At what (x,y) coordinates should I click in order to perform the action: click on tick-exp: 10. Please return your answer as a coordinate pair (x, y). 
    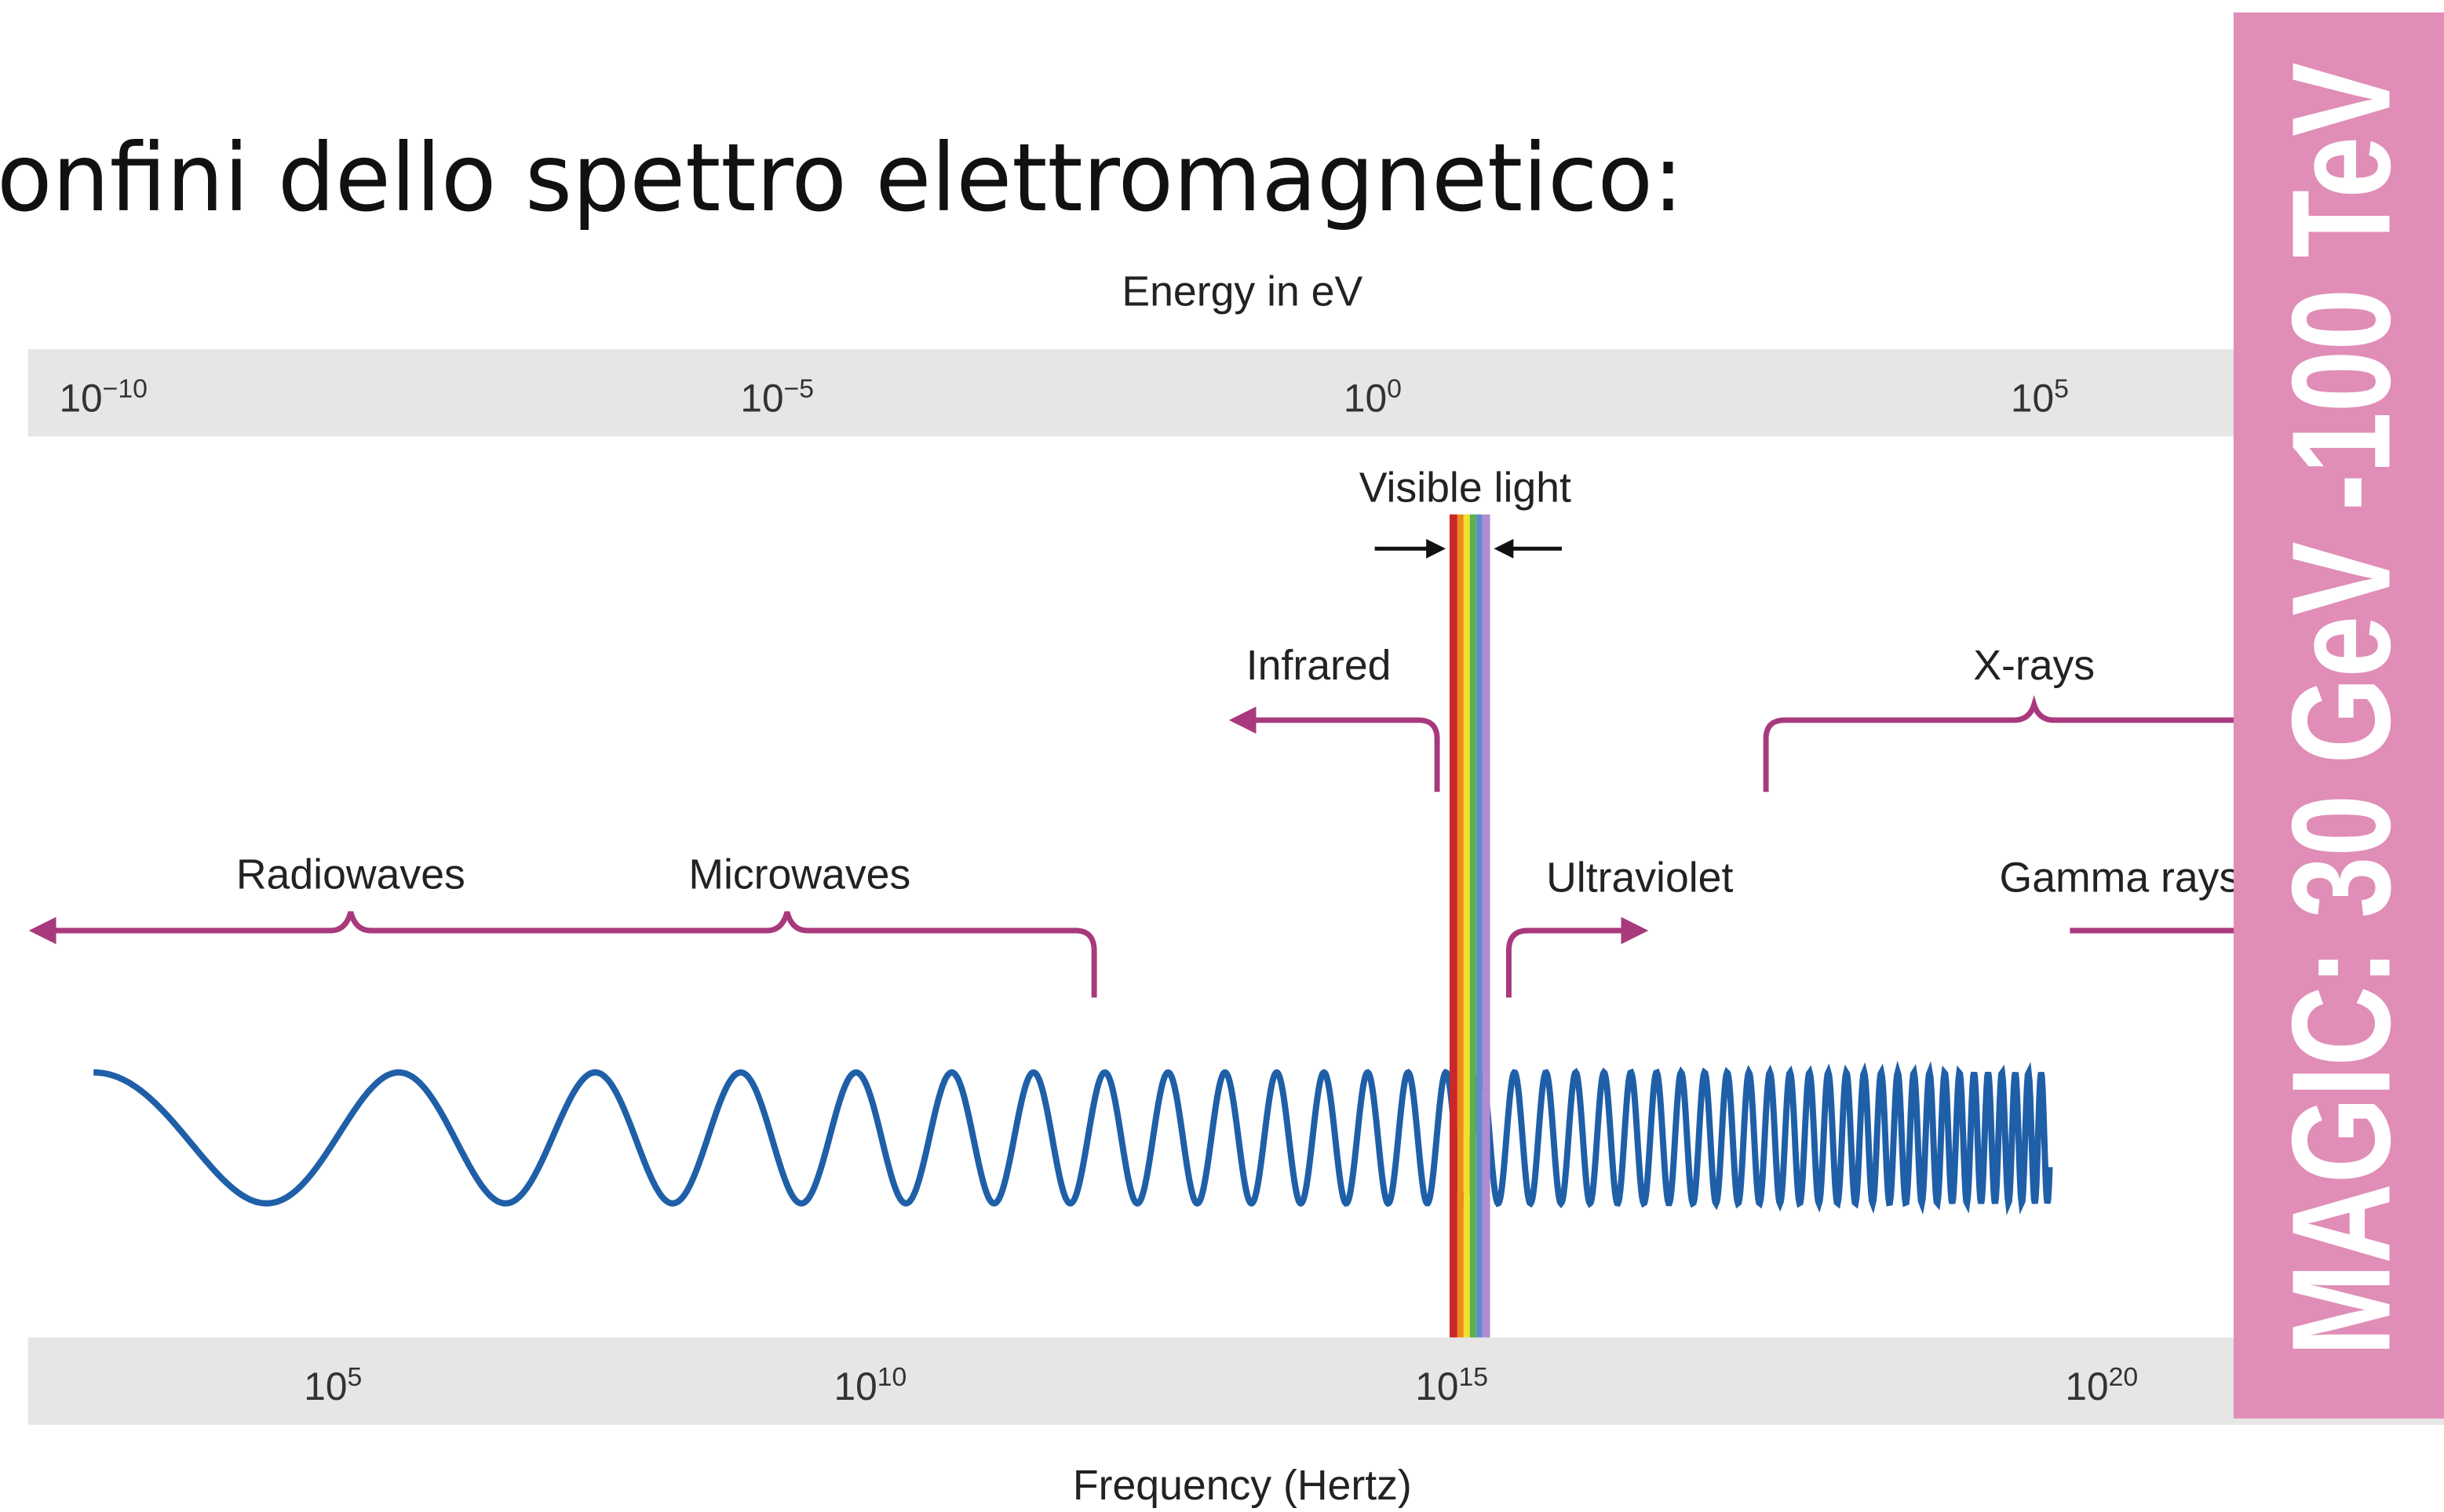
    Looking at the image, I should click on (892, 1377).